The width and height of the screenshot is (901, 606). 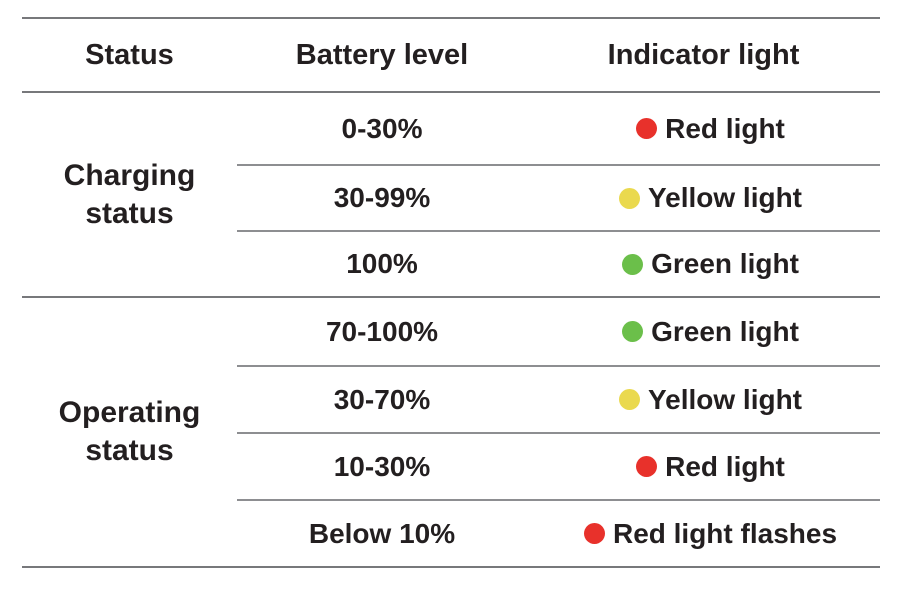 I want to click on battery-level-cell: 0-30%, so click(x=382, y=129).